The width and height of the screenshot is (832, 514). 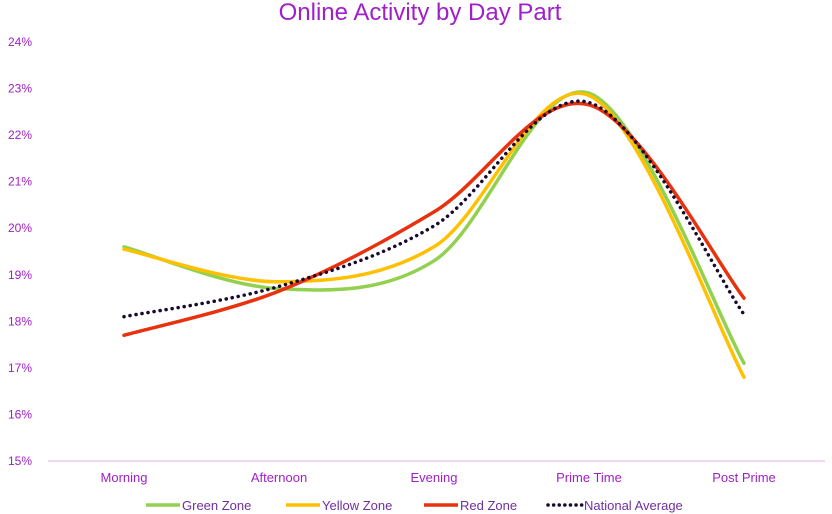 What do you see at coordinates (216, 505) in the screenshot?
I see `legend-label: Green Zone` at bounding box center [216, 505].